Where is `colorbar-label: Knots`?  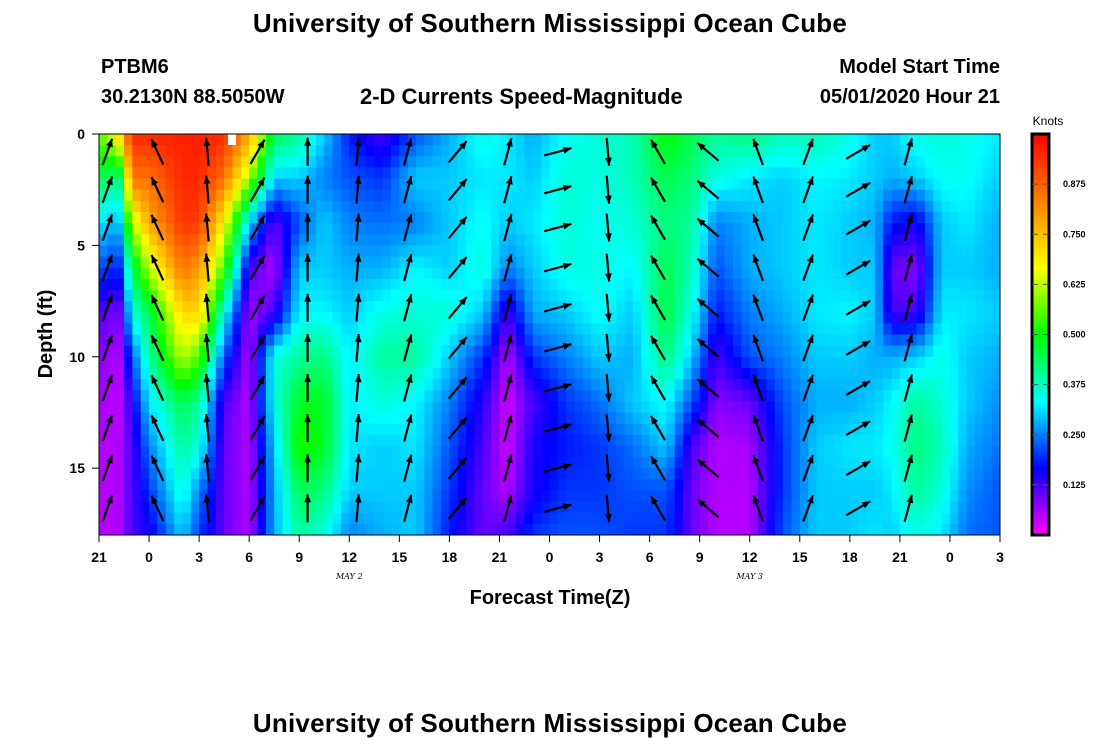
colorbar-label: Knots is located at coordinates (1048, 121).